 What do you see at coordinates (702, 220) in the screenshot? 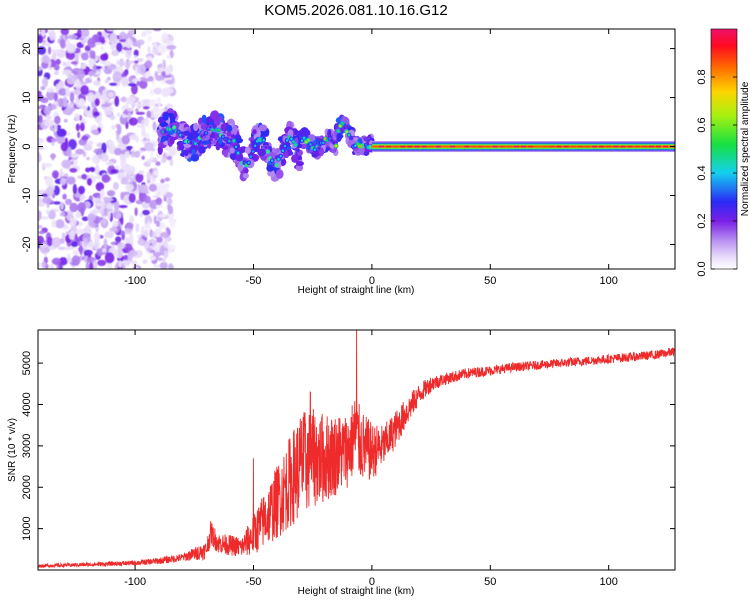
I see `colorbar-tick-label: 0.2` at bounding box center [702, 220].